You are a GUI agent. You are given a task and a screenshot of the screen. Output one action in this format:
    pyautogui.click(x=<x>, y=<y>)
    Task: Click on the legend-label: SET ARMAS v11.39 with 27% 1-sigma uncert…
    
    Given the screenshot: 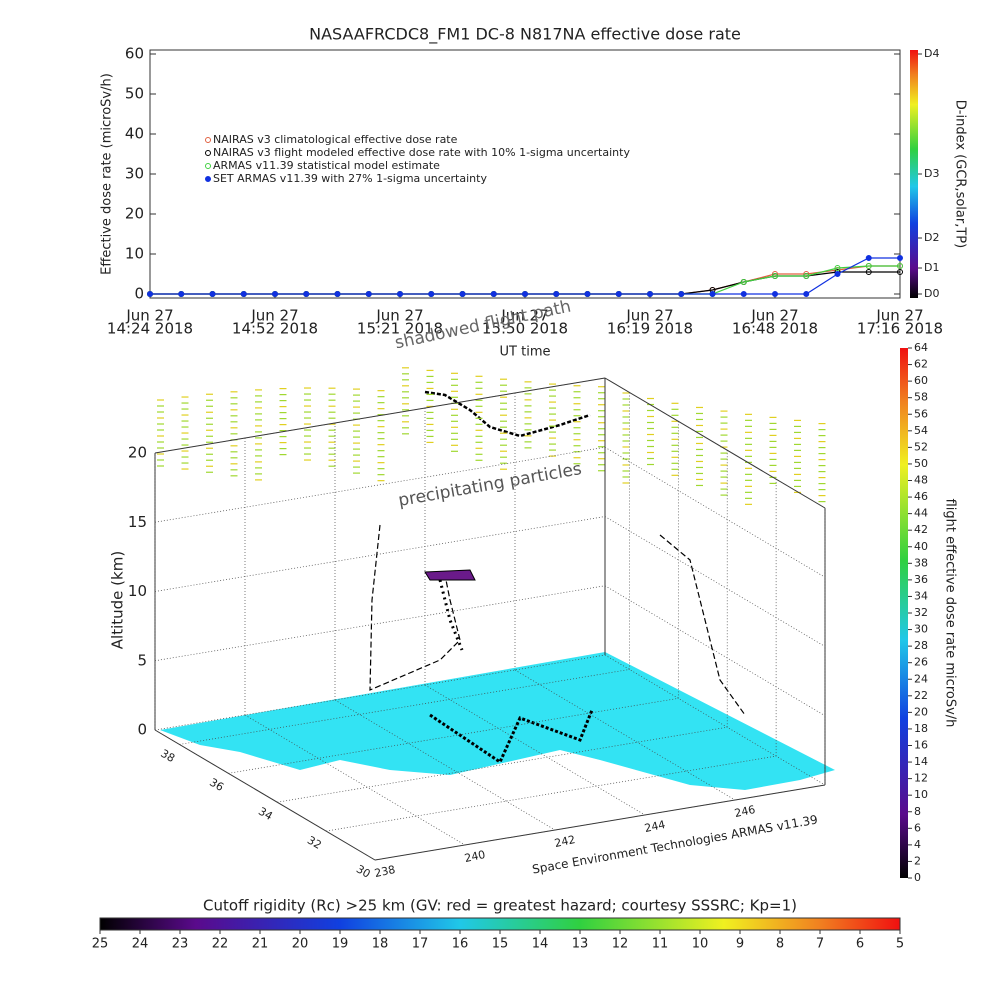 What is the action you would take?
    pyautogui.click(x=350, y=178)
    